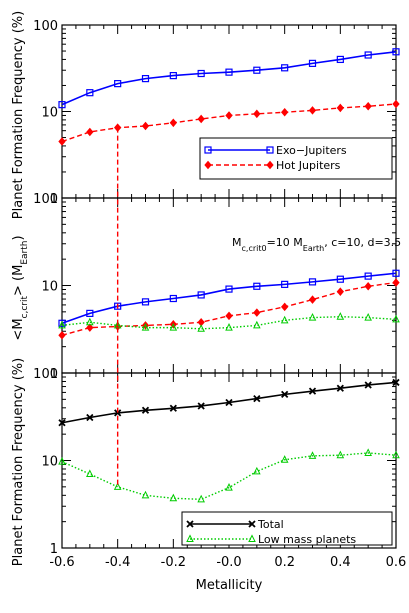  I want to click on panel2-ylabel-main: <M, so click(18, 329).